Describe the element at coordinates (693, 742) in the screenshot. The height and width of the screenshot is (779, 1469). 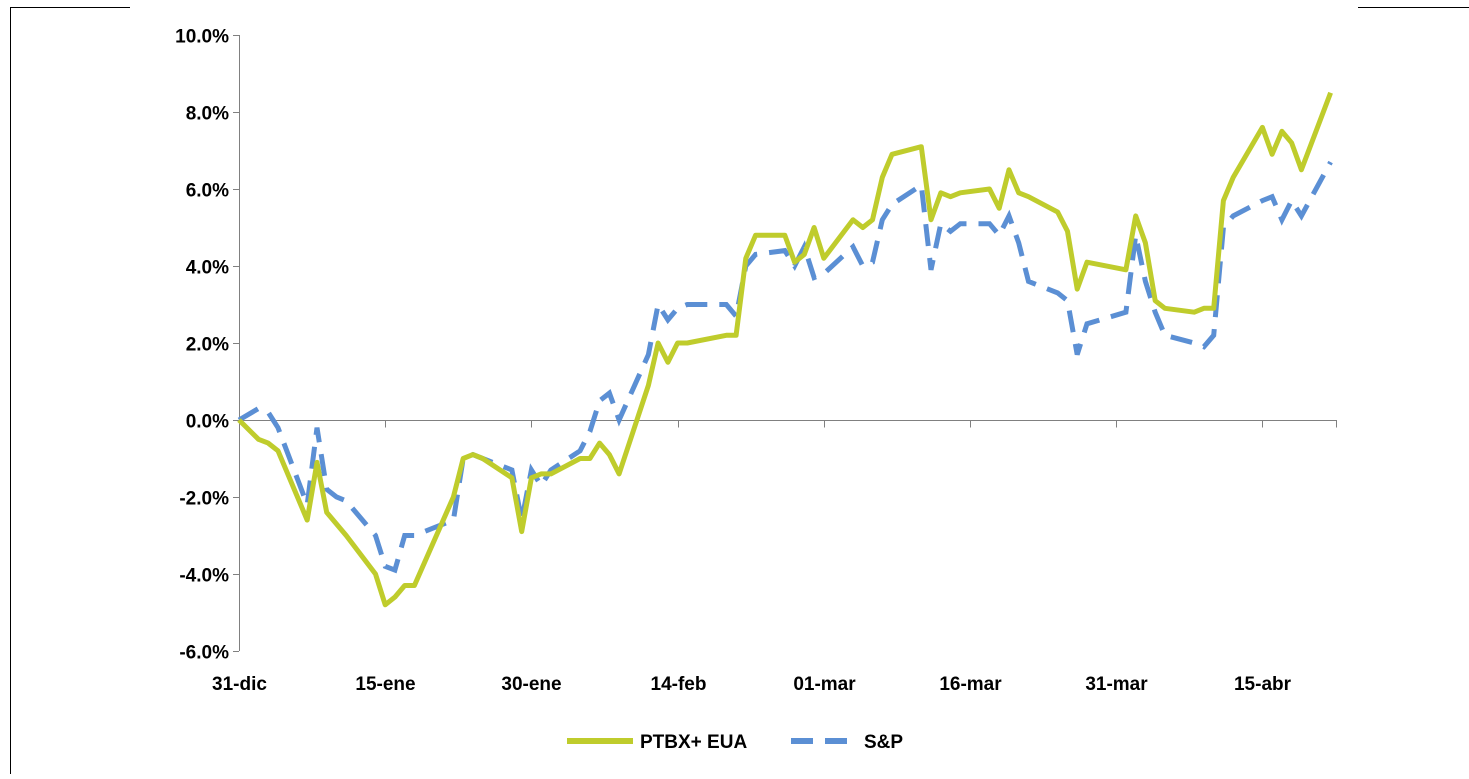
I see `legend-label-ptbx: PTBX+ EUA` at that location.